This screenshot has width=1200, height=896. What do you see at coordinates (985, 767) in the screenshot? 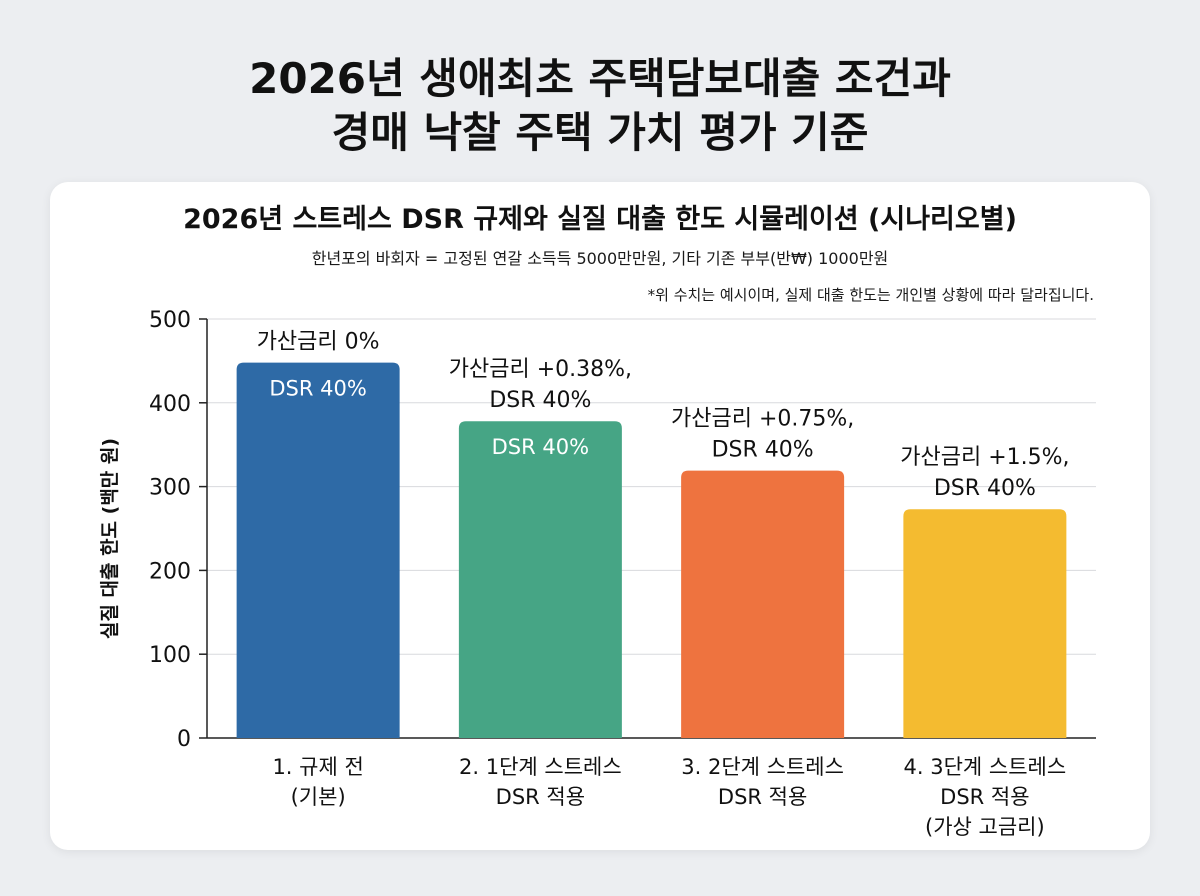
I see `x-category-label: 4. 3단계 스트레스` at bounding box center [985, 767].